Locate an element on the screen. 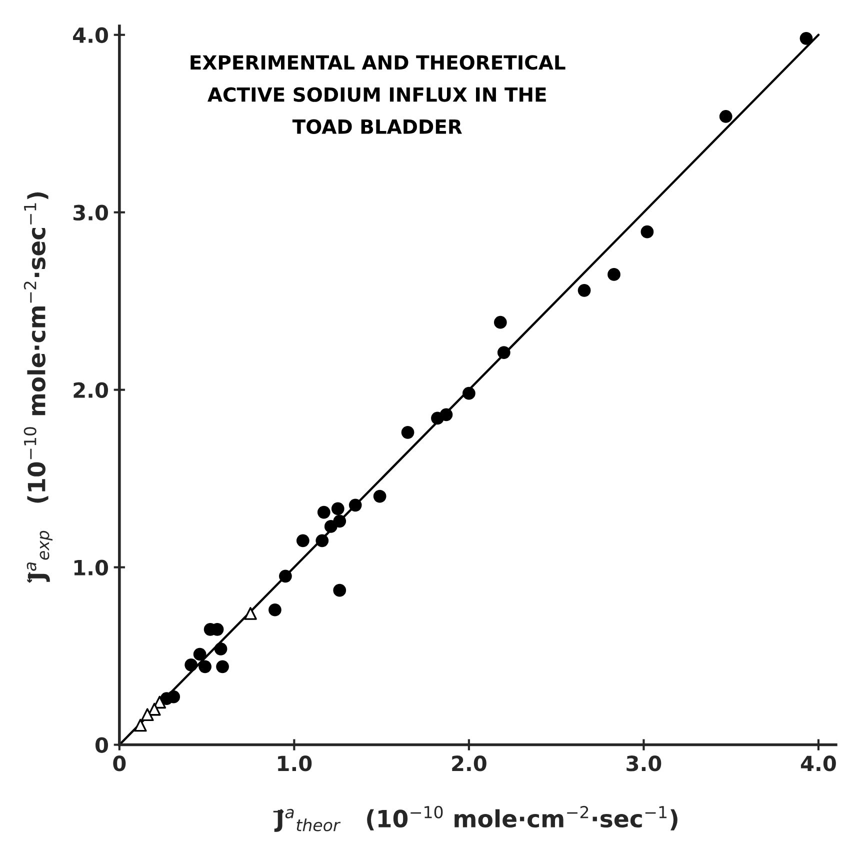 The image size is (853, 866). y-tick-label: 0 is located at coordinates (102, 745).